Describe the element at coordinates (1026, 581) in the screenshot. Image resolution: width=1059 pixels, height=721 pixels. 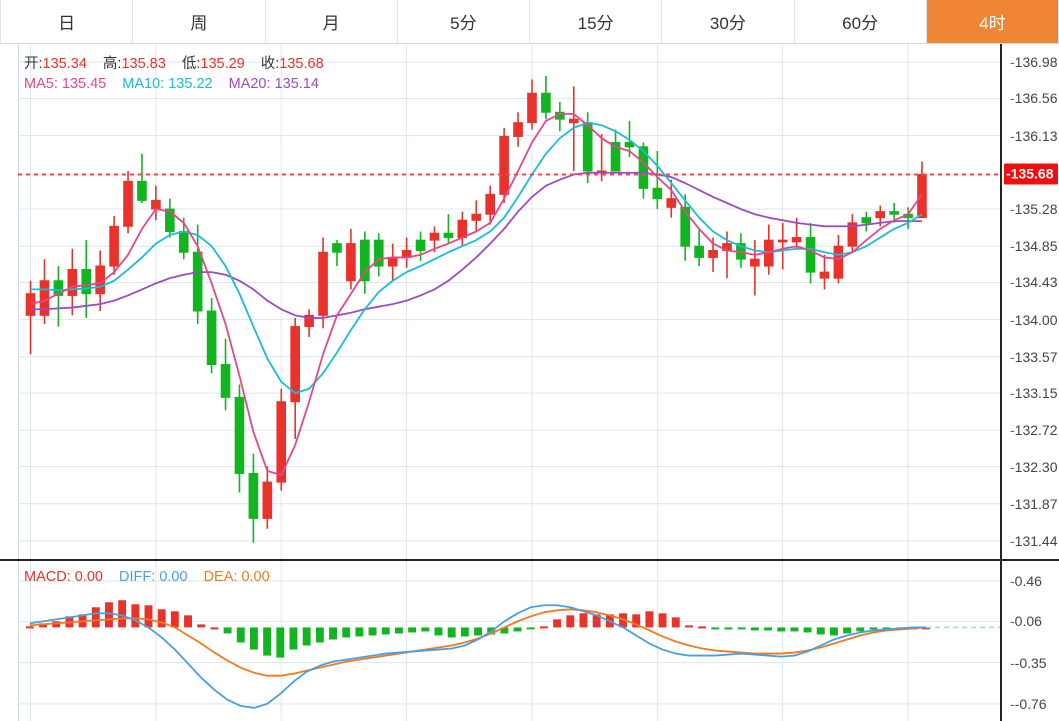
I see `macd-tick-label: -0.46` at that location.